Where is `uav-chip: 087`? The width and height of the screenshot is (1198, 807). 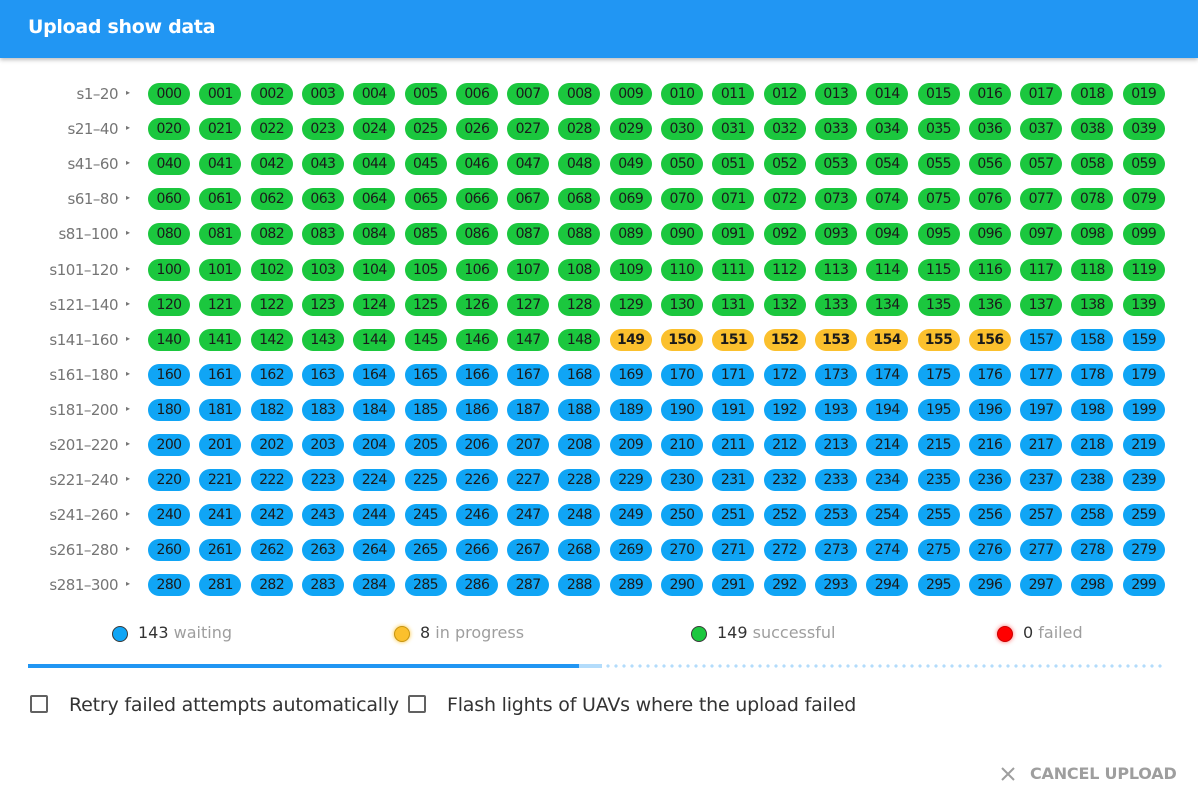
uav-chip: 087 is located at coordinates (528, 234).